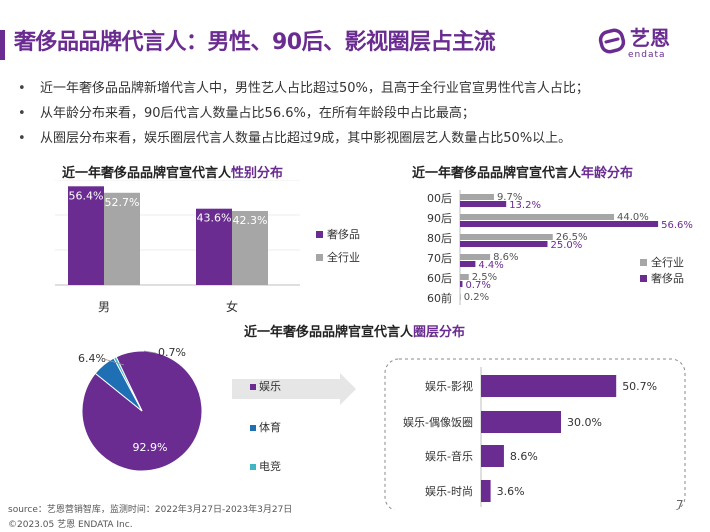  What do you see at coordinates (449, 456) in the screenshot?
I see `breakdown-category-label: 娱乐-音乐` at bounding box center [449, 456].